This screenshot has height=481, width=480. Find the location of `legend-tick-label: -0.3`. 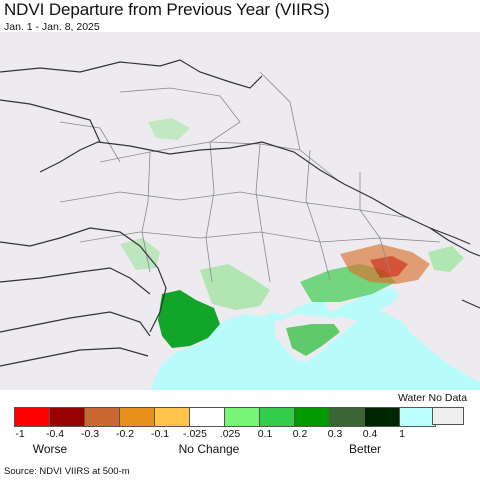

legend-tick-label: -0.3 is located at coordinates (90, 434).